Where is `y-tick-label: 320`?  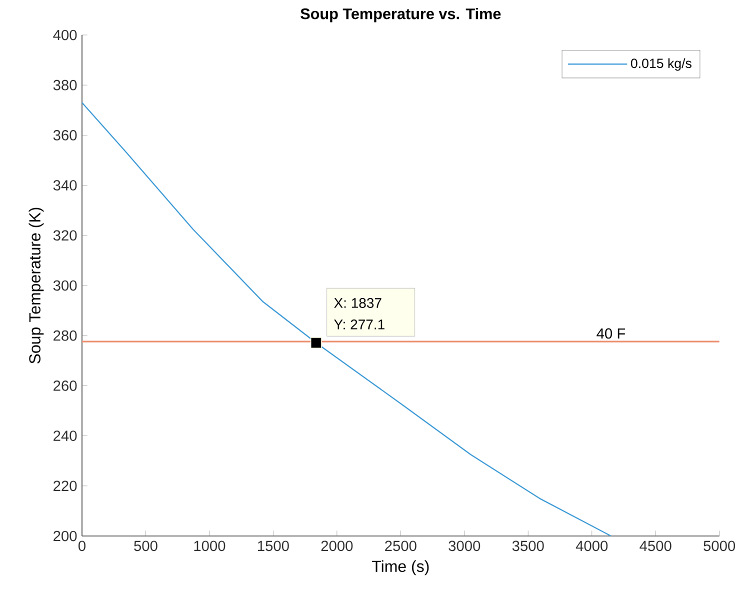
y-tick-label: 320 is located at coordinates (65, 235).